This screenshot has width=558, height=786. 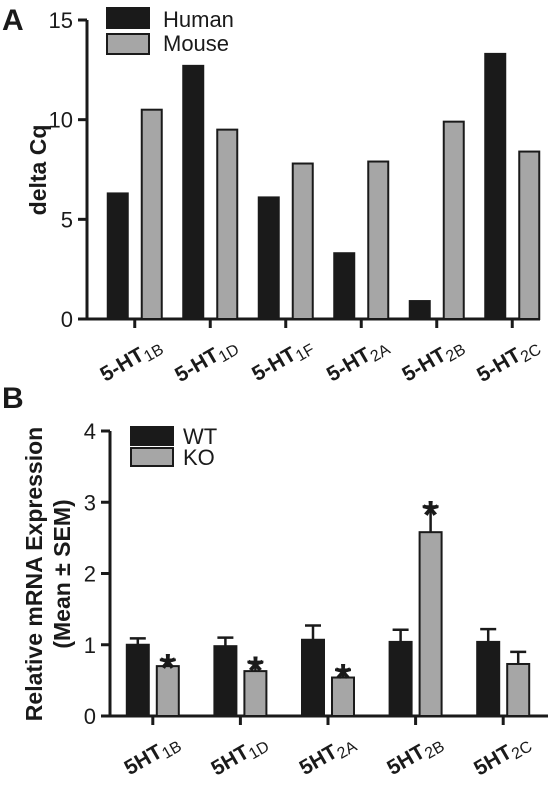 I want to click on x-tick-label: 5HT1B, so click(x=152, y=756).